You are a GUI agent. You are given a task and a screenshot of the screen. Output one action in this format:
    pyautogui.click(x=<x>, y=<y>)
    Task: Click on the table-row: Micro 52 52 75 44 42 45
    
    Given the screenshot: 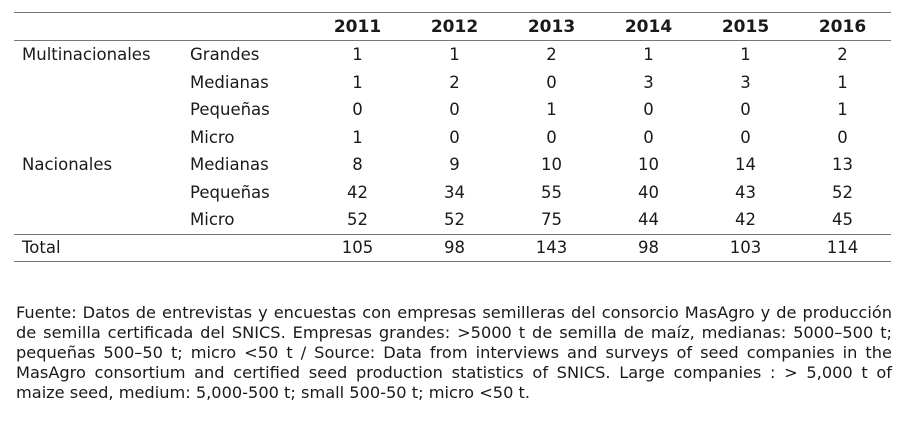 What is the action you would take?
    pyautogui.click(x=452, y=220)
    